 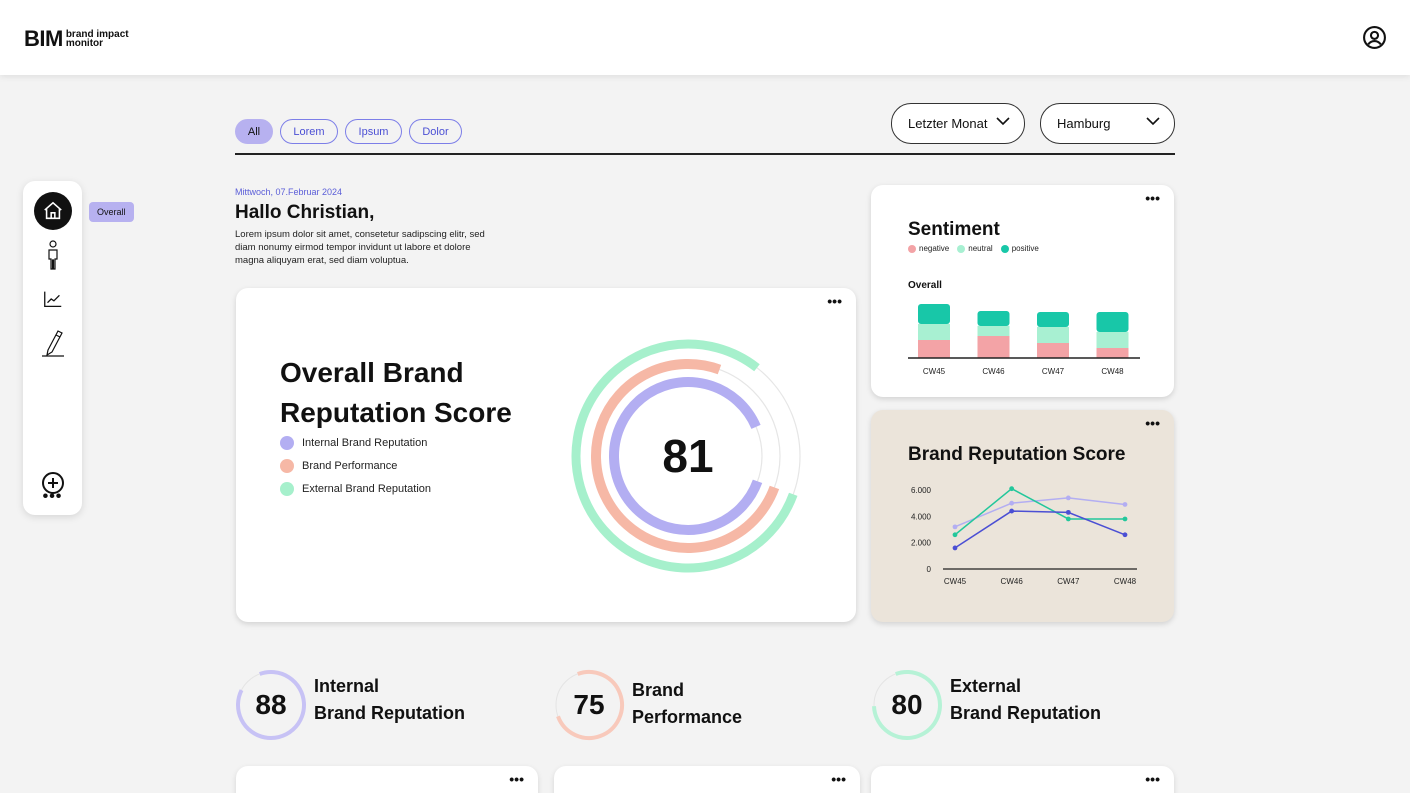 I want to click on bar-segment-neutral-cw48, so click(x=1112, y=340).